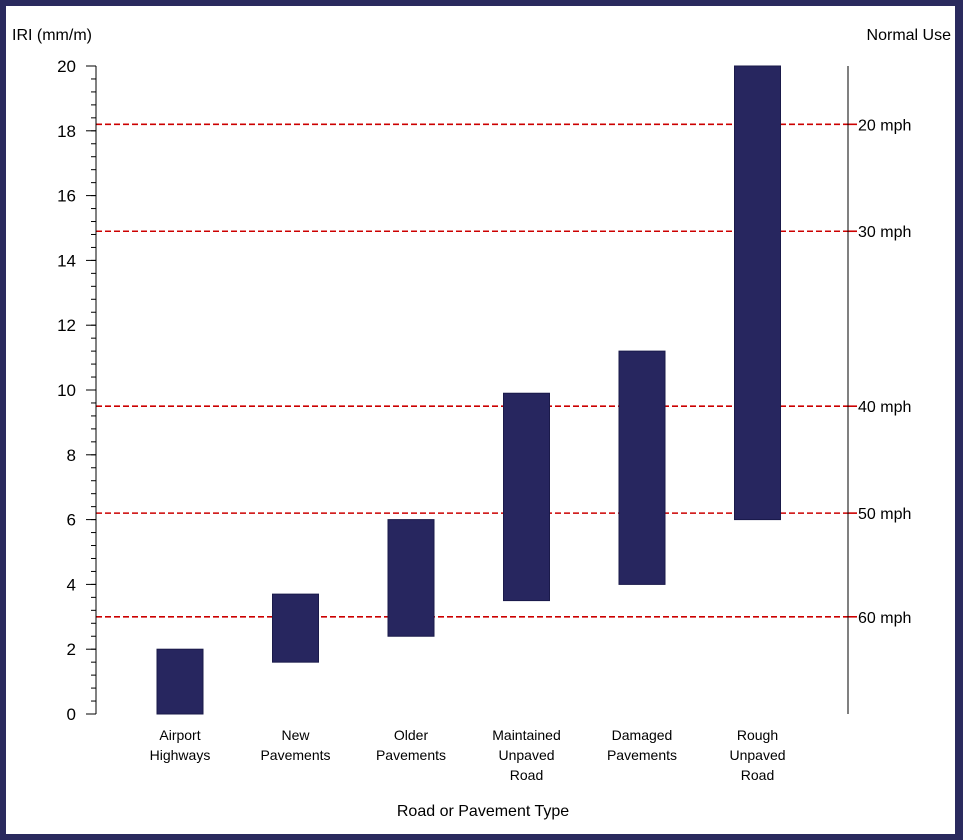  I want to click on category-label: Older, so click(411, 735).